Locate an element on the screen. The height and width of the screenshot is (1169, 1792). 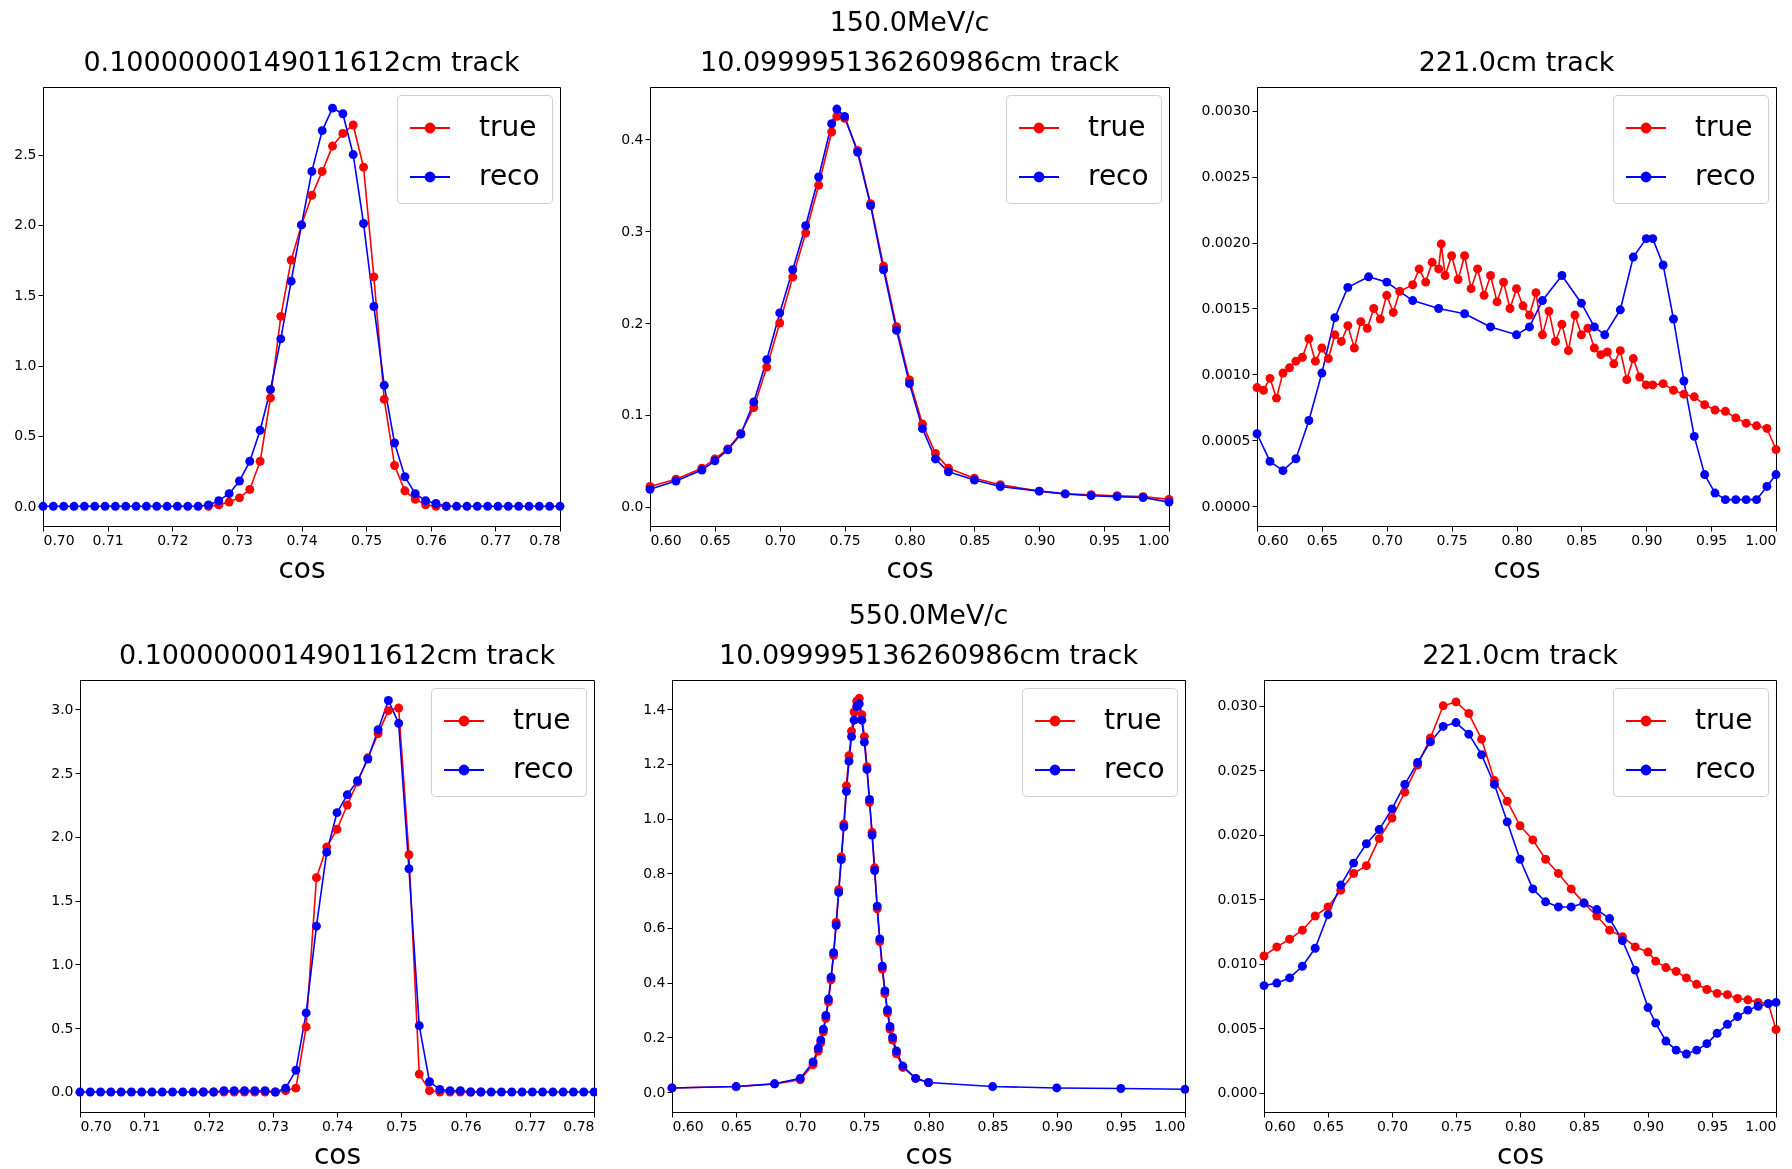
y-tick-label: 0.005 is located at coordinates (1237, 1027).